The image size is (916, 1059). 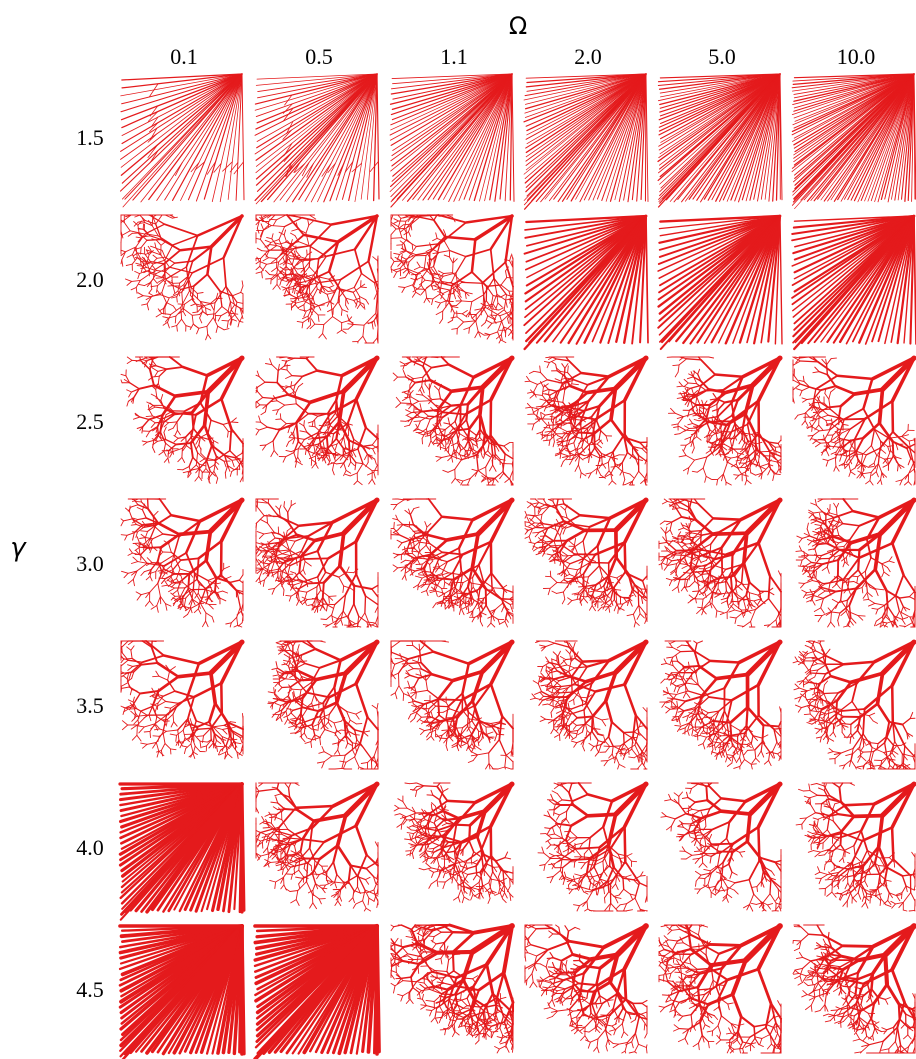 What do you see at coordinates (319, 56) in the screenshot?
I see `omega-label: 0.5` at bounding box center [319, 56].